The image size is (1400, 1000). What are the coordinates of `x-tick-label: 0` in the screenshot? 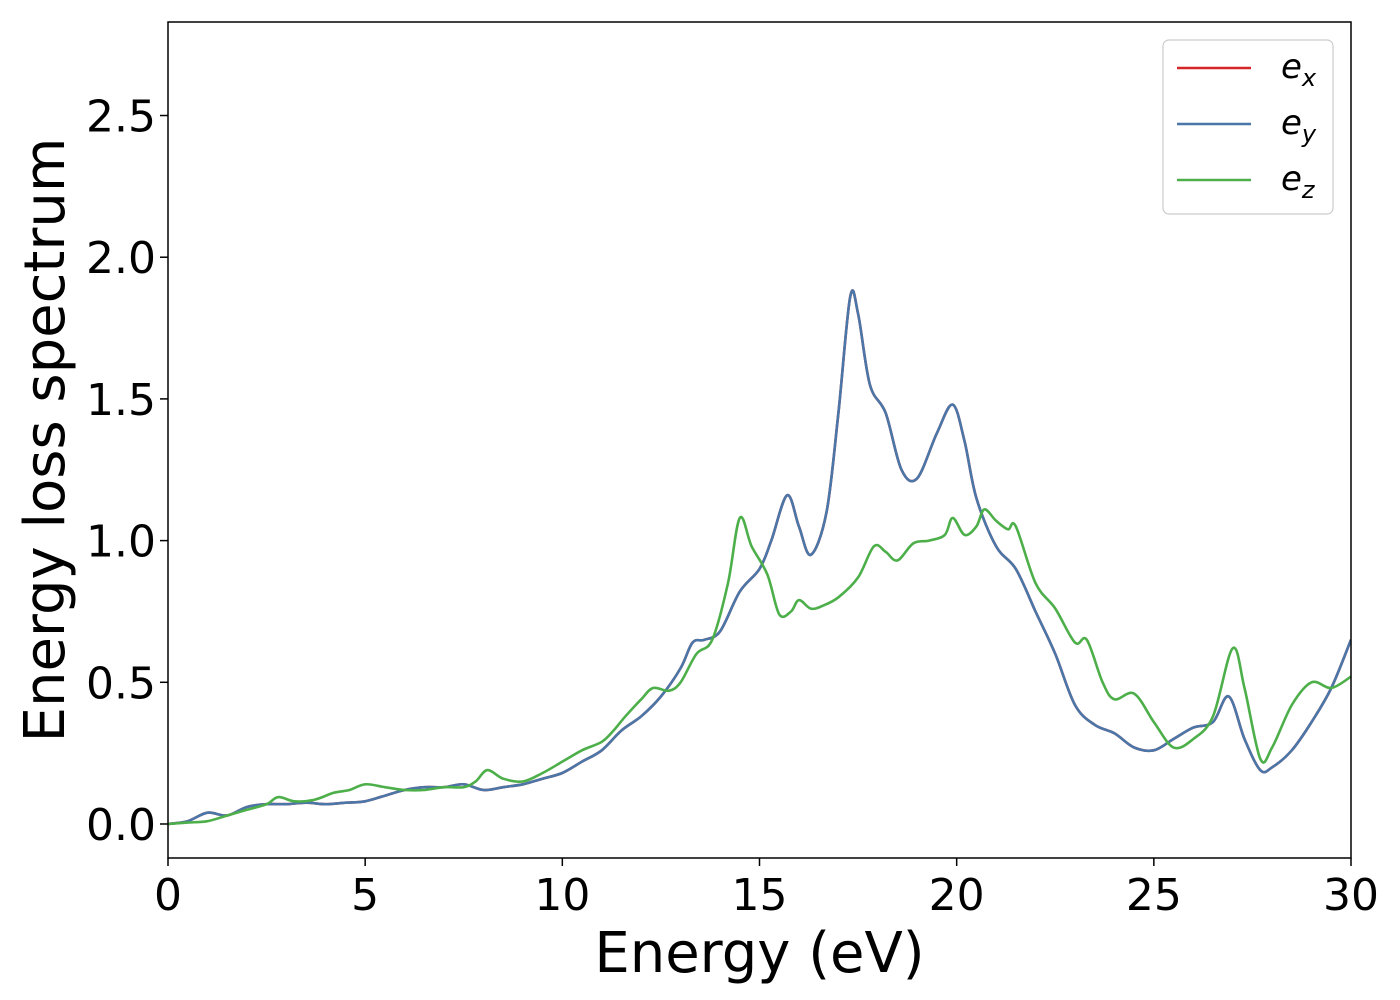 It's located at (168, 895).